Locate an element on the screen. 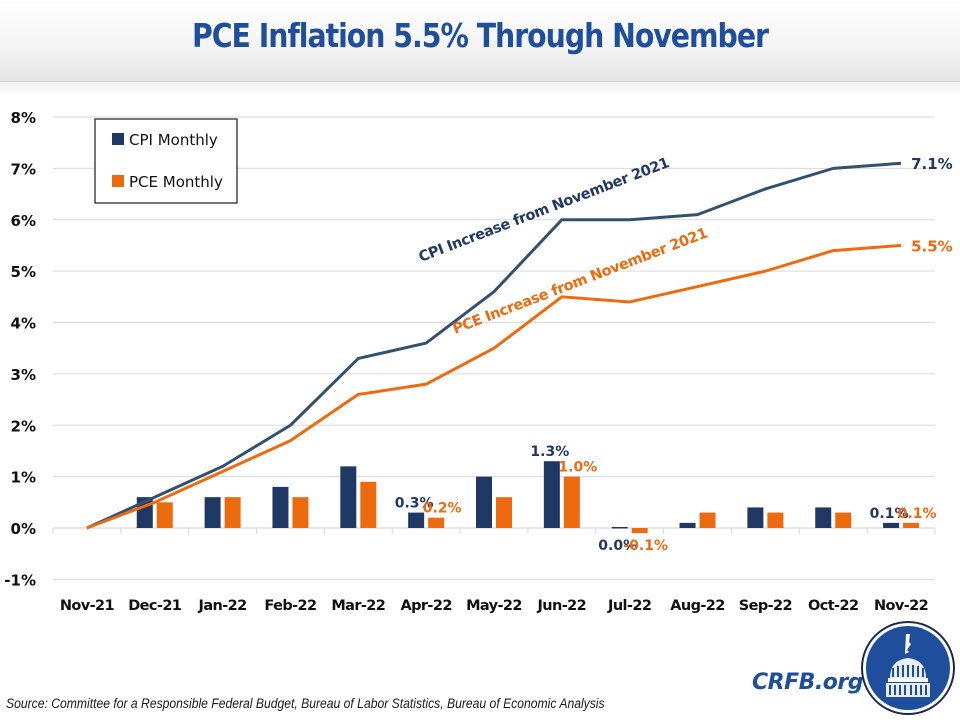 This screenshot has height=720, width=960. y-tick-label: 8% is located at coordinates (23, 118).